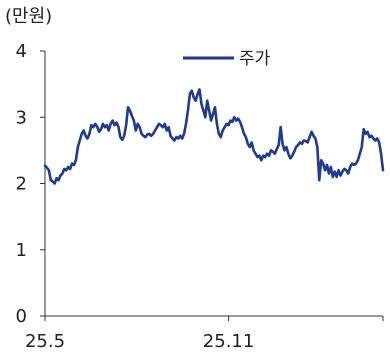  Describe the element at coordinates (21, 184) in the screenshot. I see `y-tick-label: 2` at that location.